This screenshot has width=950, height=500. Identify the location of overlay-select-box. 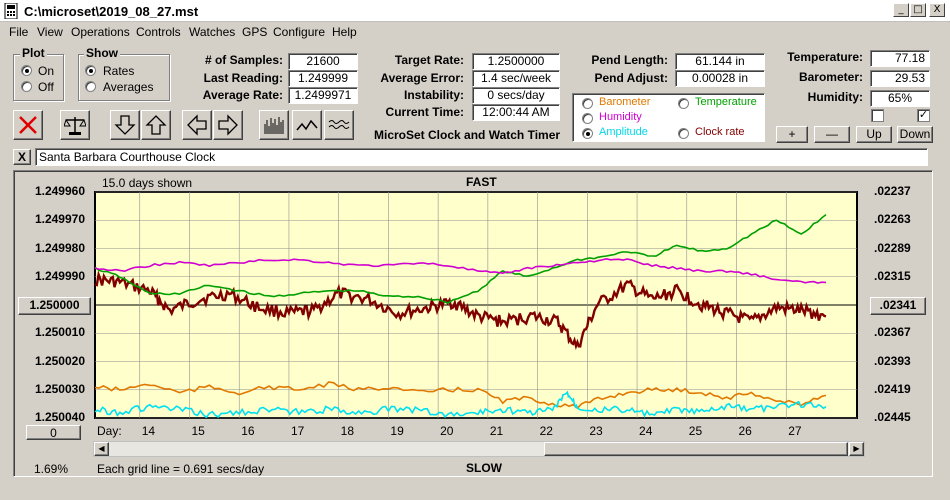
(668, 117).